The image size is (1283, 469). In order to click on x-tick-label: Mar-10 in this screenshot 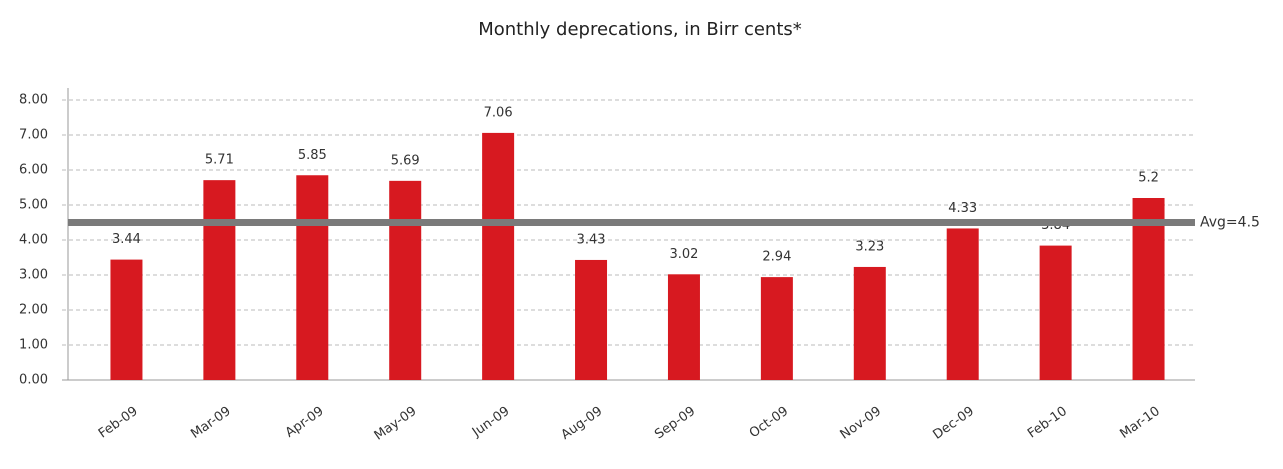, I will do `click(1139, 423)`.